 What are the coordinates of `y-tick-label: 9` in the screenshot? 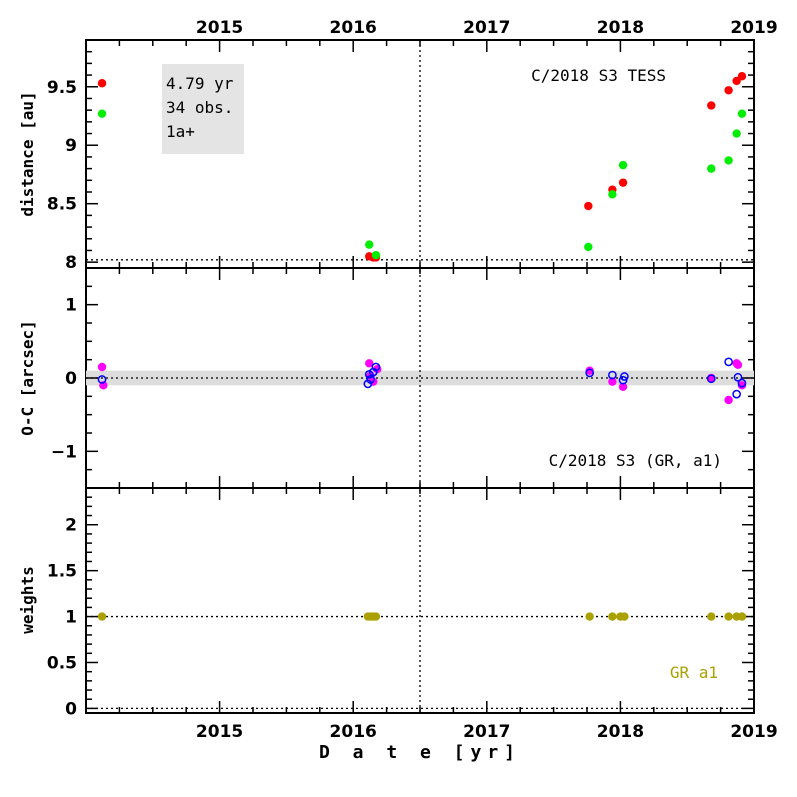 It's located at (71, 146).